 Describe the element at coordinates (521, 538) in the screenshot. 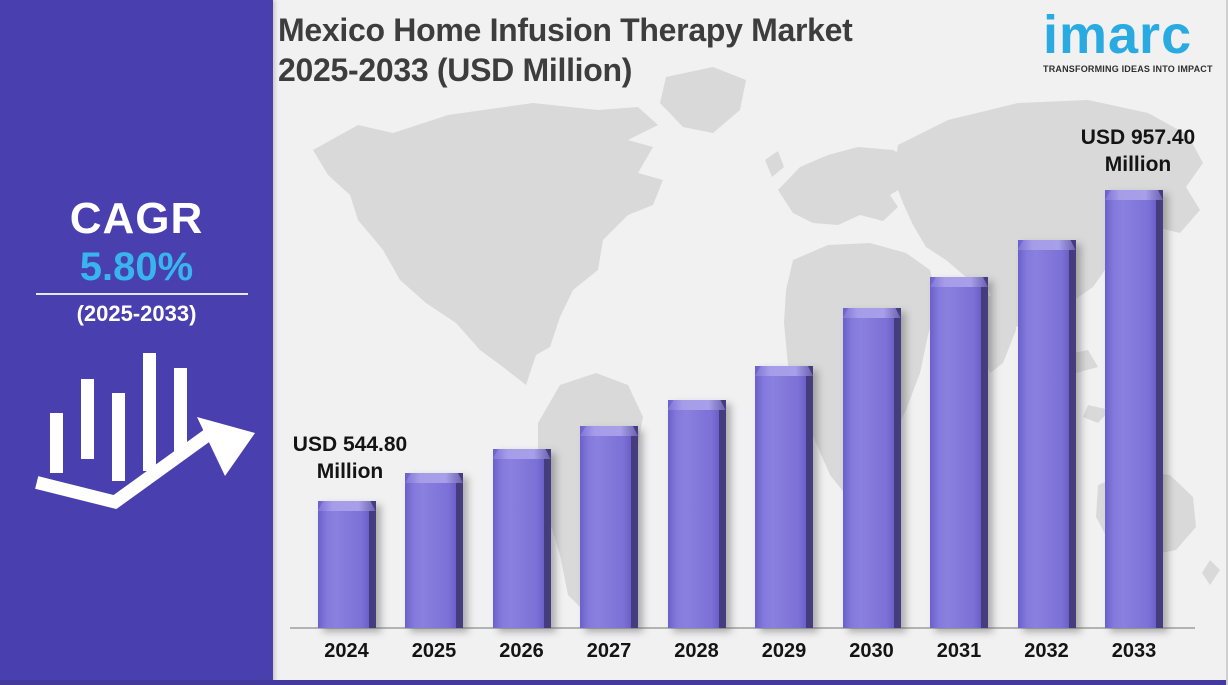

I see `bar-2026` at that location.